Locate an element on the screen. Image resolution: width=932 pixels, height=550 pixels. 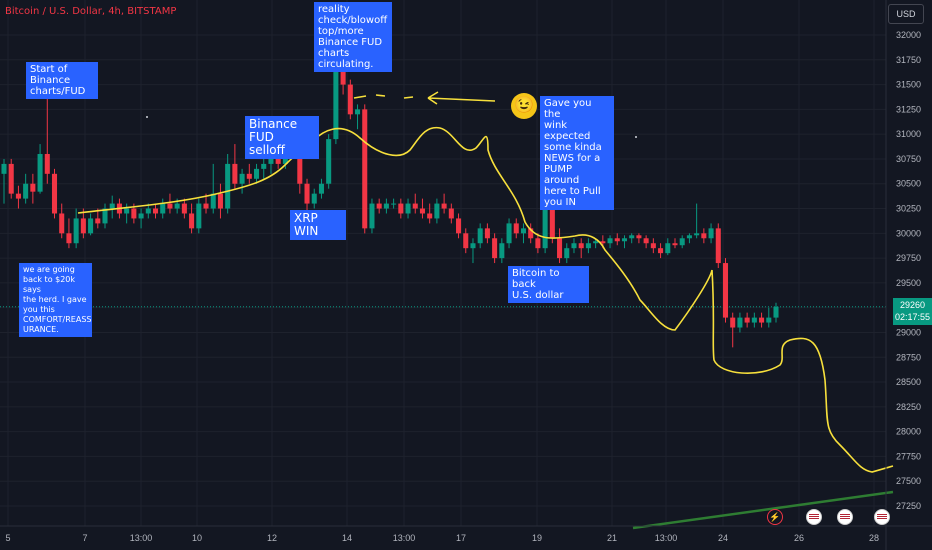
currency-button: USD is located at coordinates (906, 14).